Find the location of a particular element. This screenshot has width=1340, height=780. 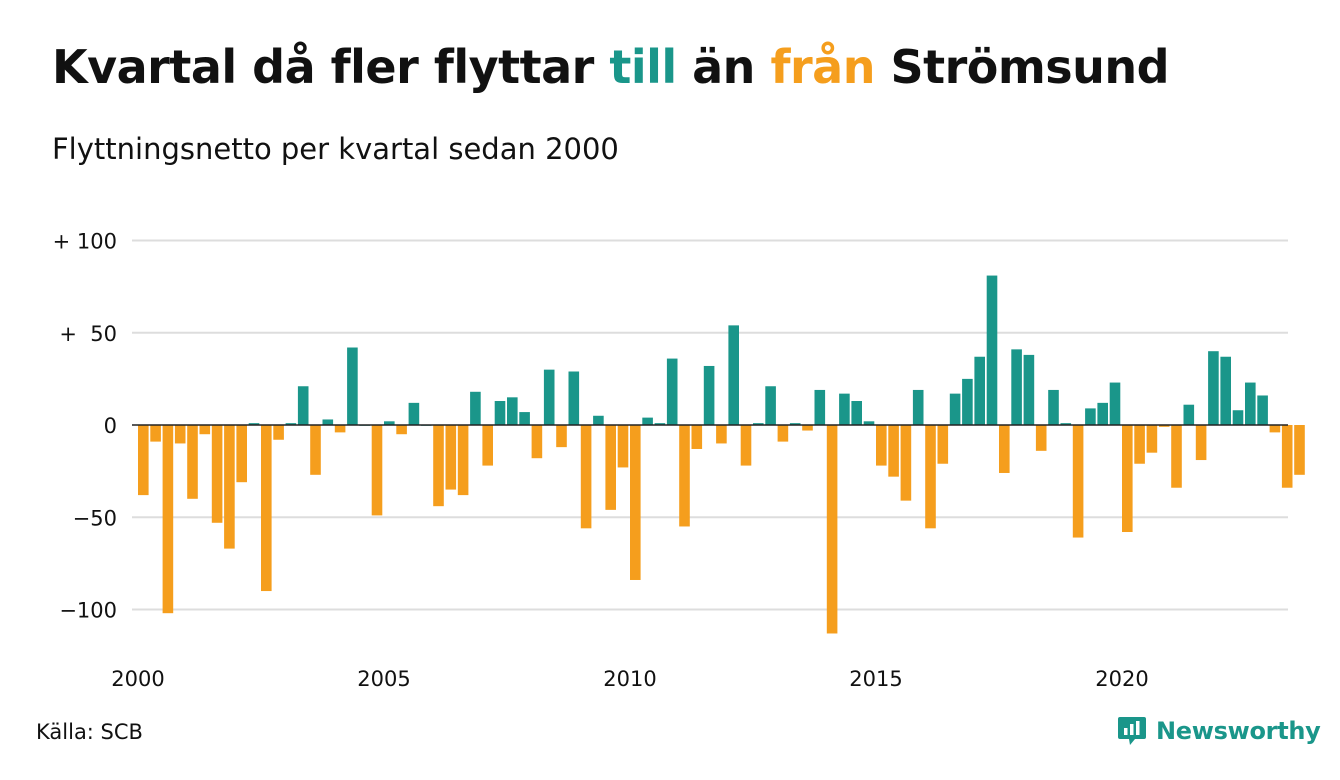

bar: 2005 K1: 2 is located at coordinates (389, 423).